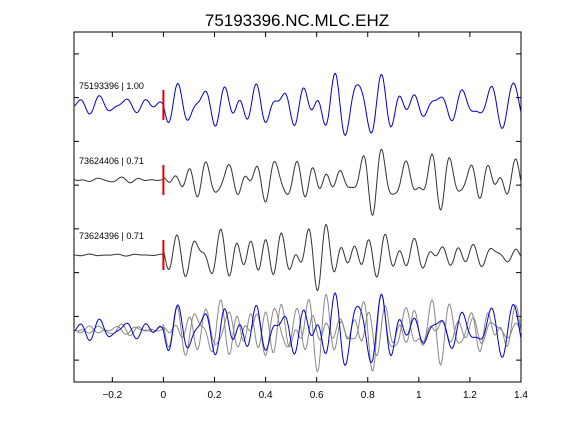 The image size is (576, 432). What do you see at coordinates (112, 395) in the screenshot?
I see `x-tick-label: −0.2` at bounding box center [112, 395].